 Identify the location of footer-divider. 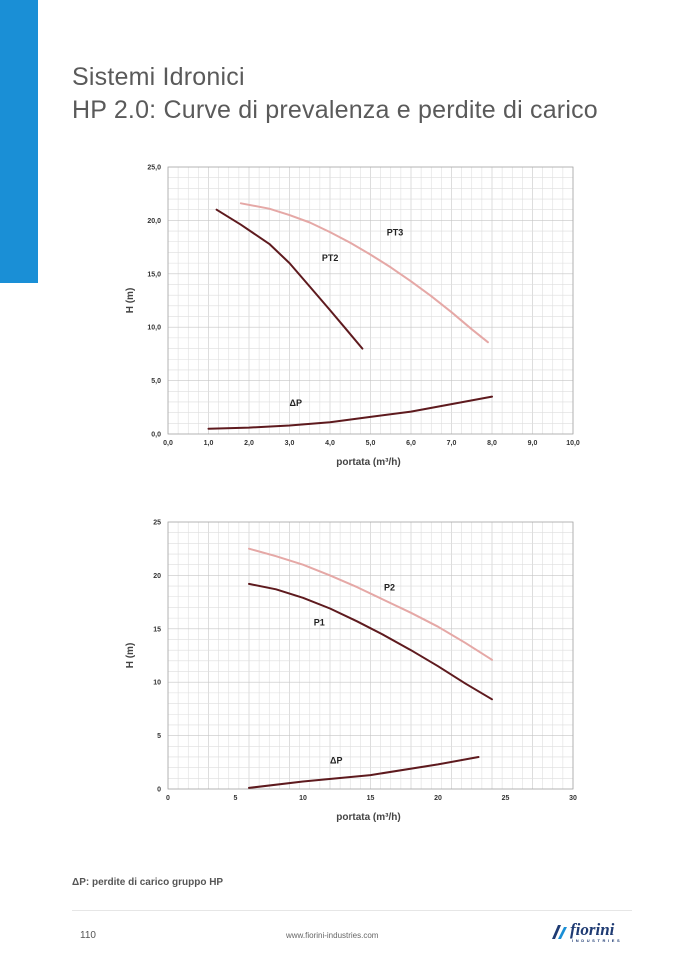
(352, 910).